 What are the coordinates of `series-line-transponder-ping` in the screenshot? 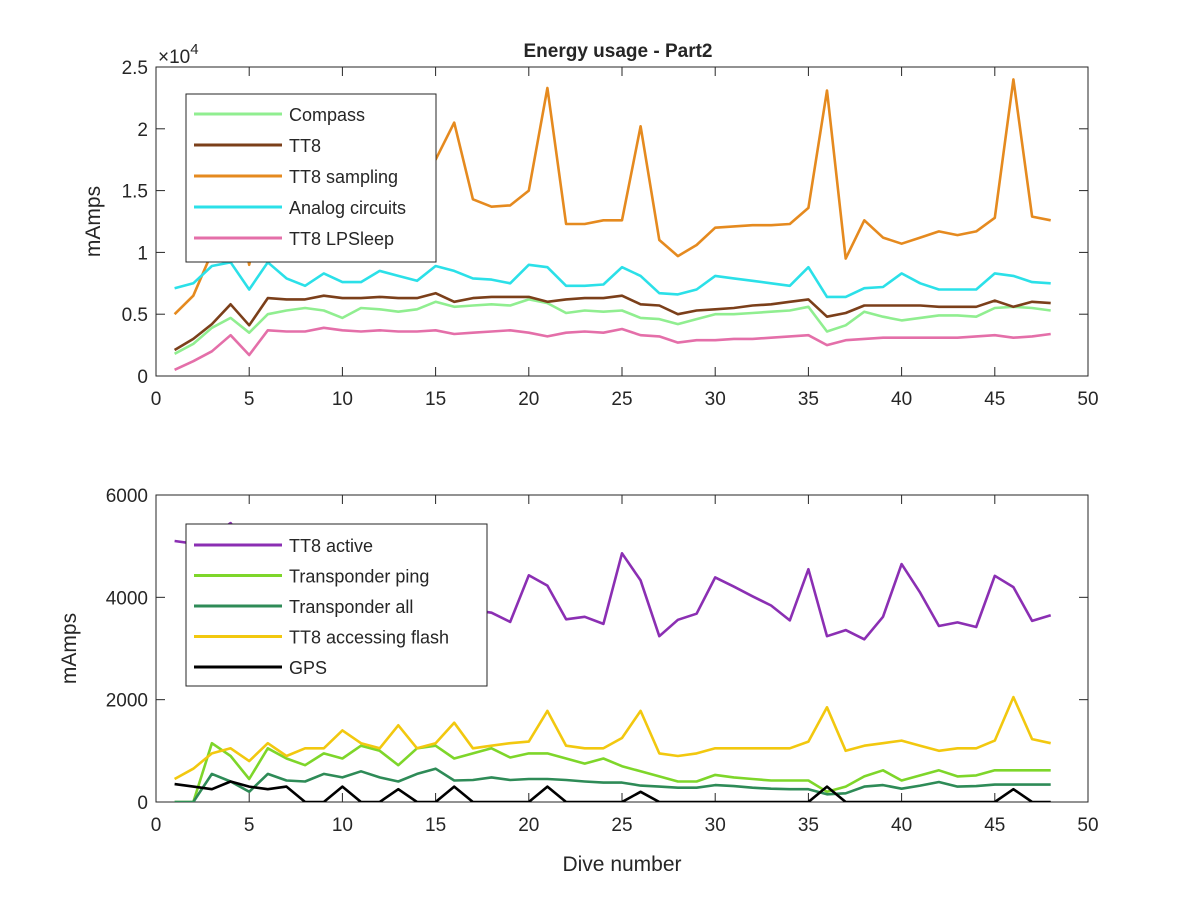 It's located at (612, 771).